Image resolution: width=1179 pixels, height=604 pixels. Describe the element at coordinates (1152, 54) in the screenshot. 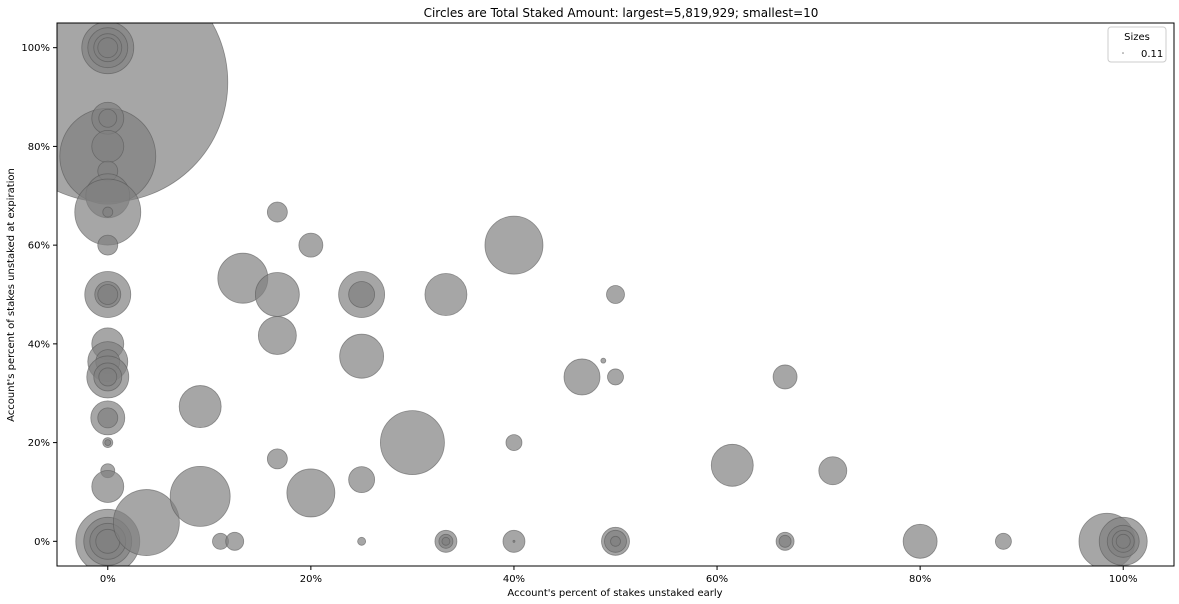

I see `legend-entry-label: 0.11` at that location.